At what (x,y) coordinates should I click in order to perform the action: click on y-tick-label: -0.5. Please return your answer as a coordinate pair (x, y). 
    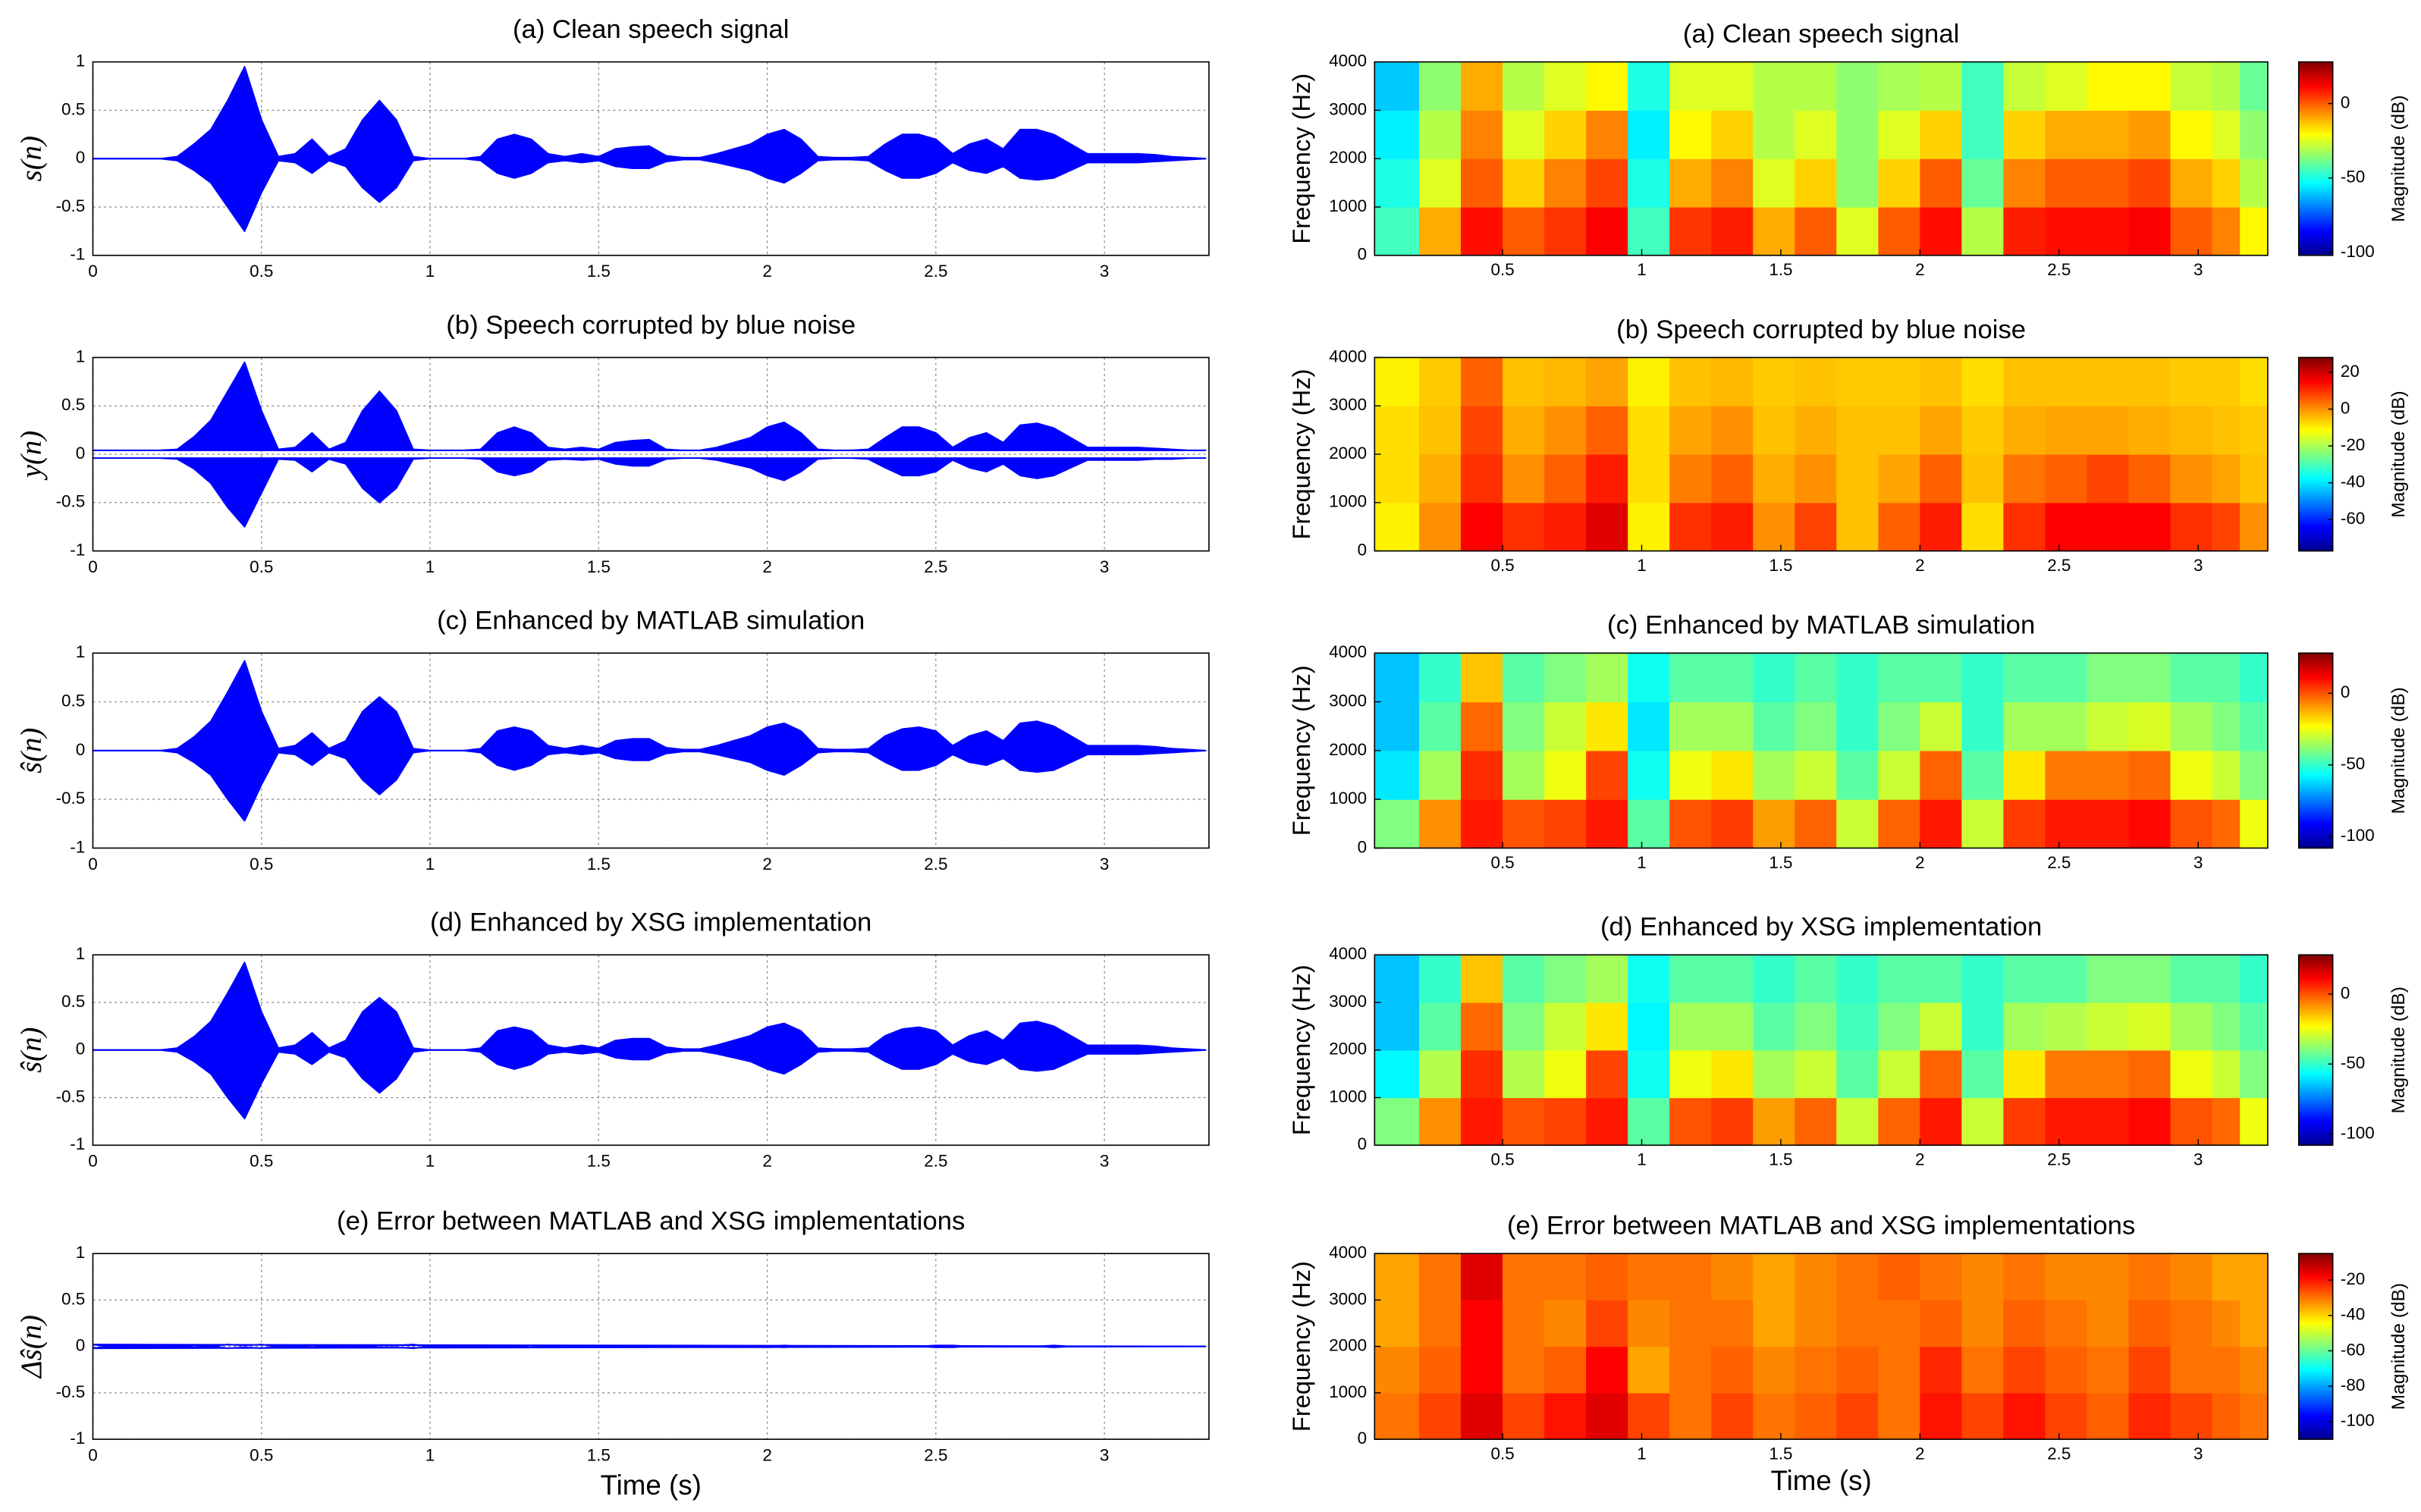
    Looking at the image, I should click on (71, 798).